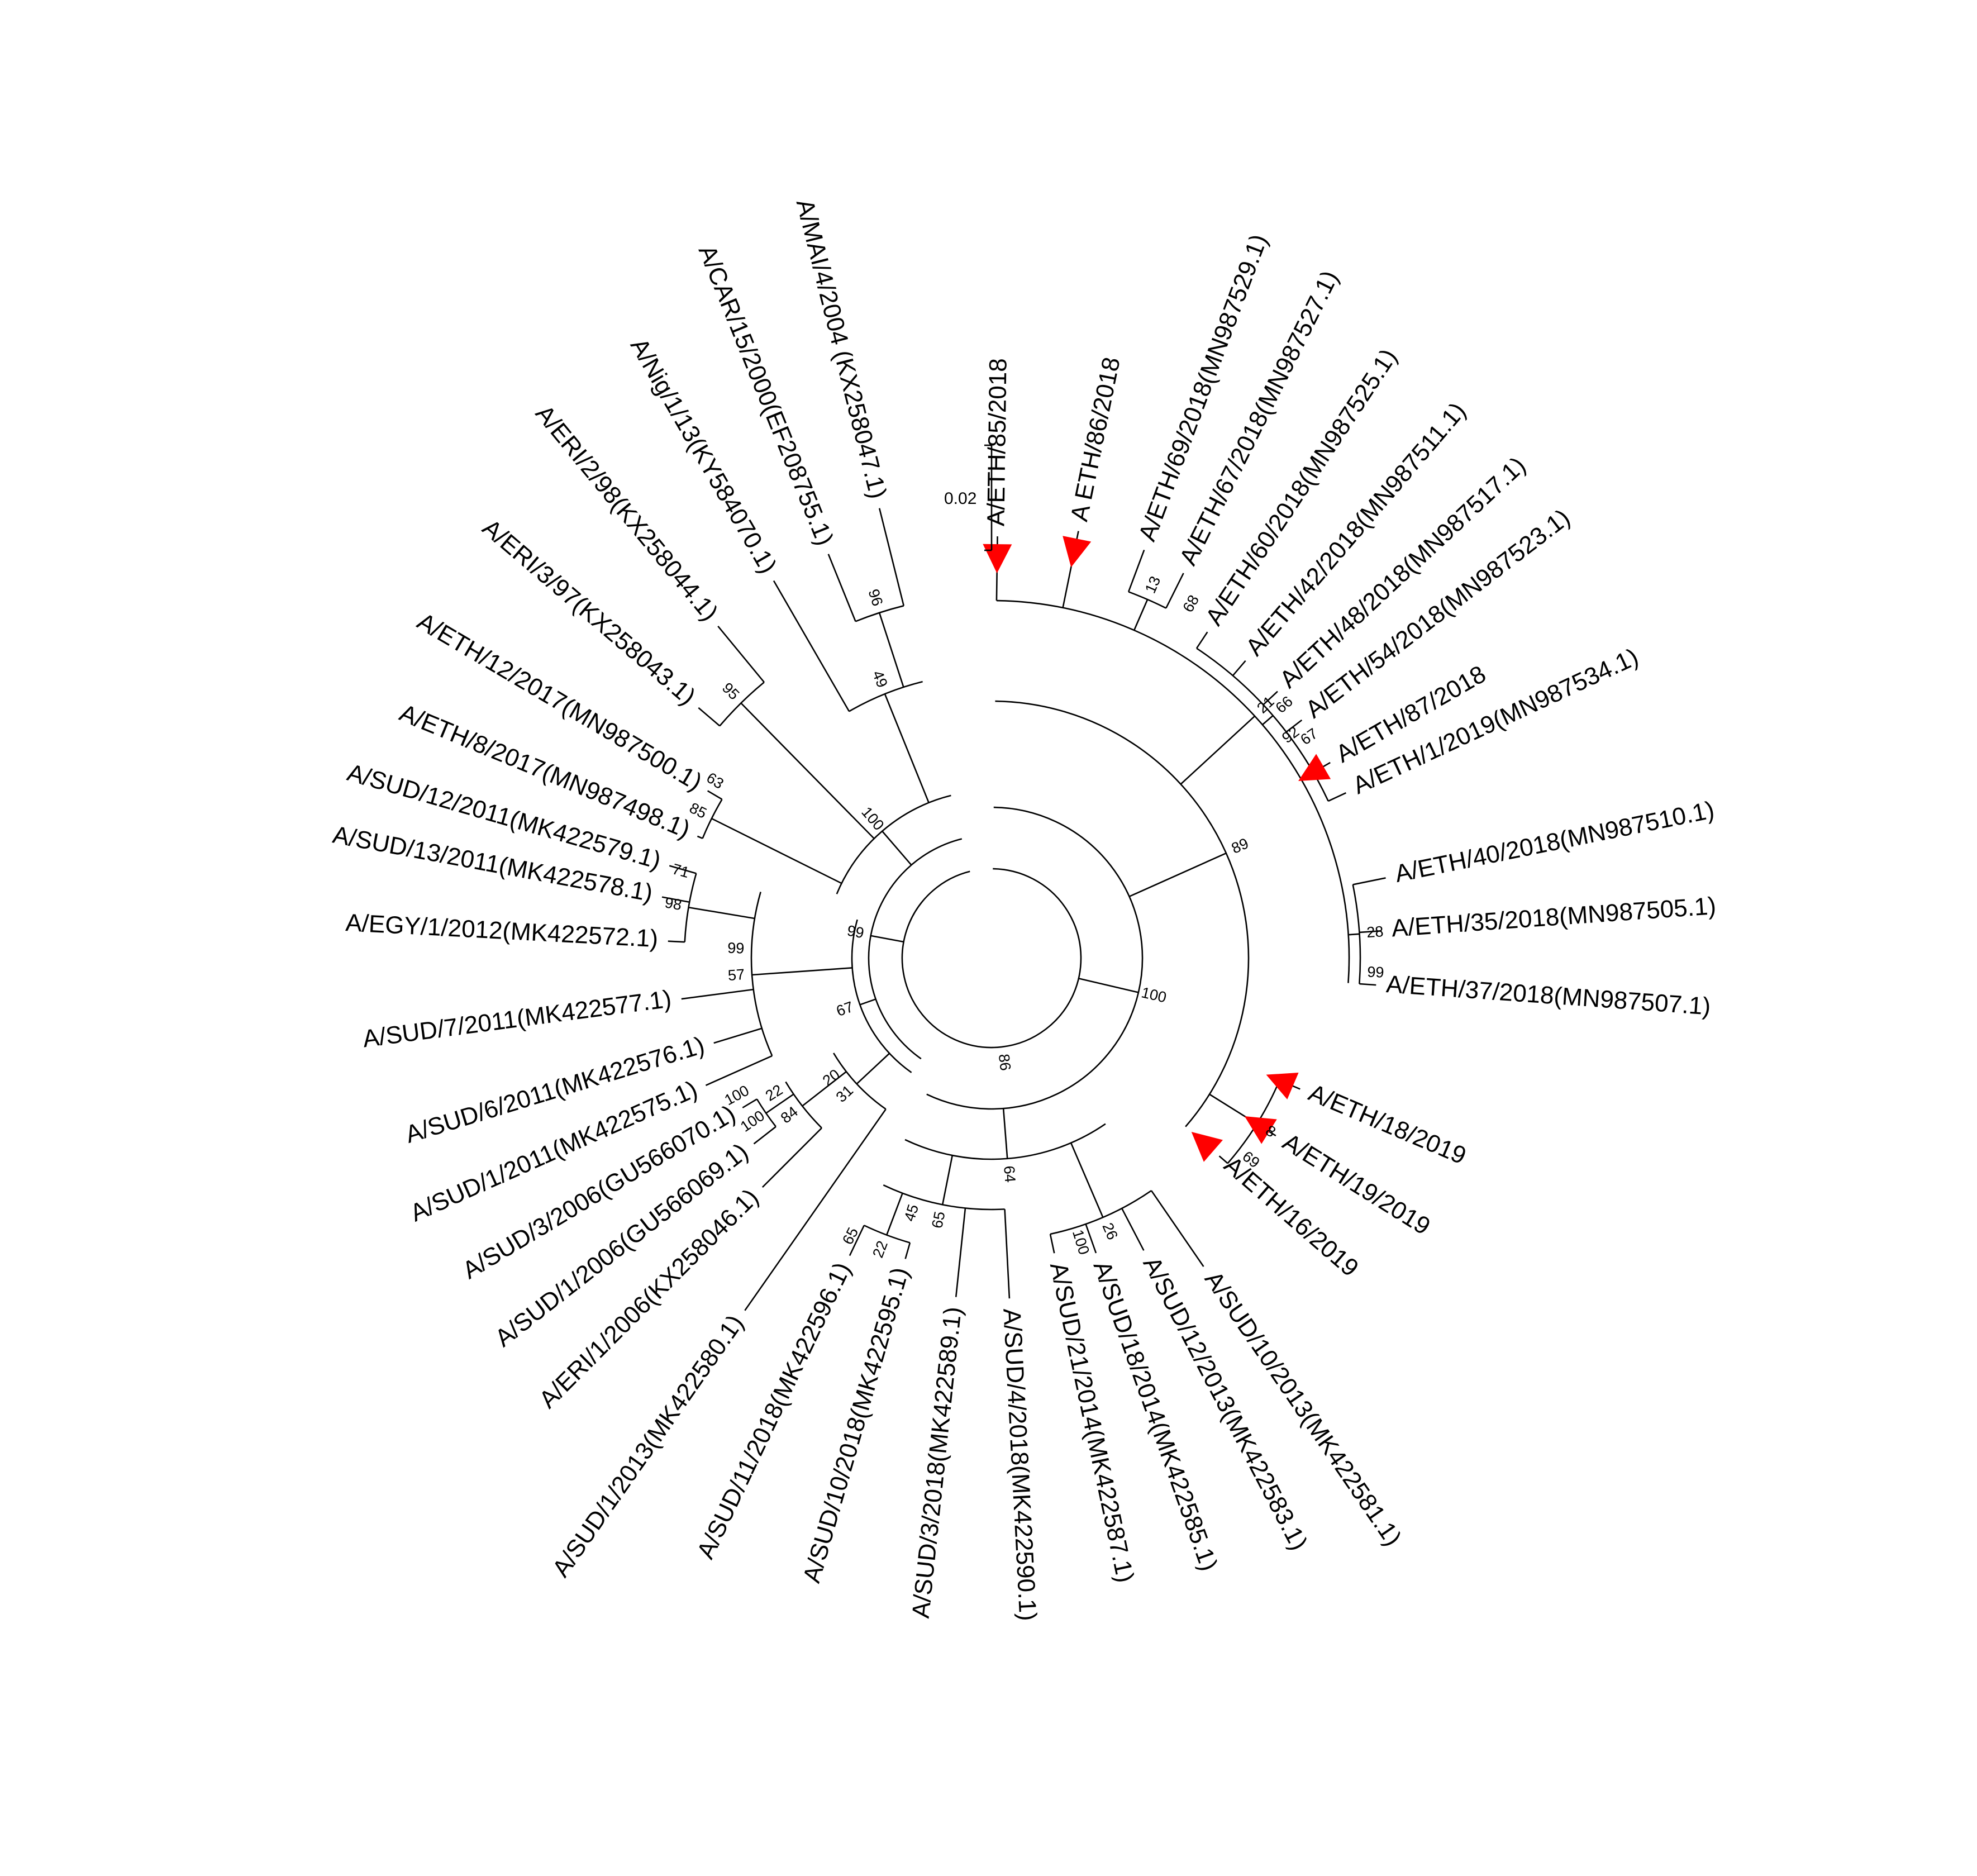  Describe the element at coordinates (1191, 603) in the screenshot. I see `bootstrap-value: 68` at that location.